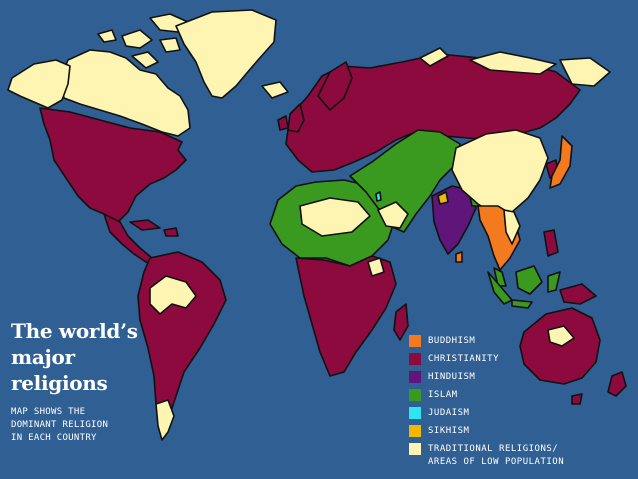 The image size is (638, 479). I want to click on map-title-line: The world’s, so click(74, 331).